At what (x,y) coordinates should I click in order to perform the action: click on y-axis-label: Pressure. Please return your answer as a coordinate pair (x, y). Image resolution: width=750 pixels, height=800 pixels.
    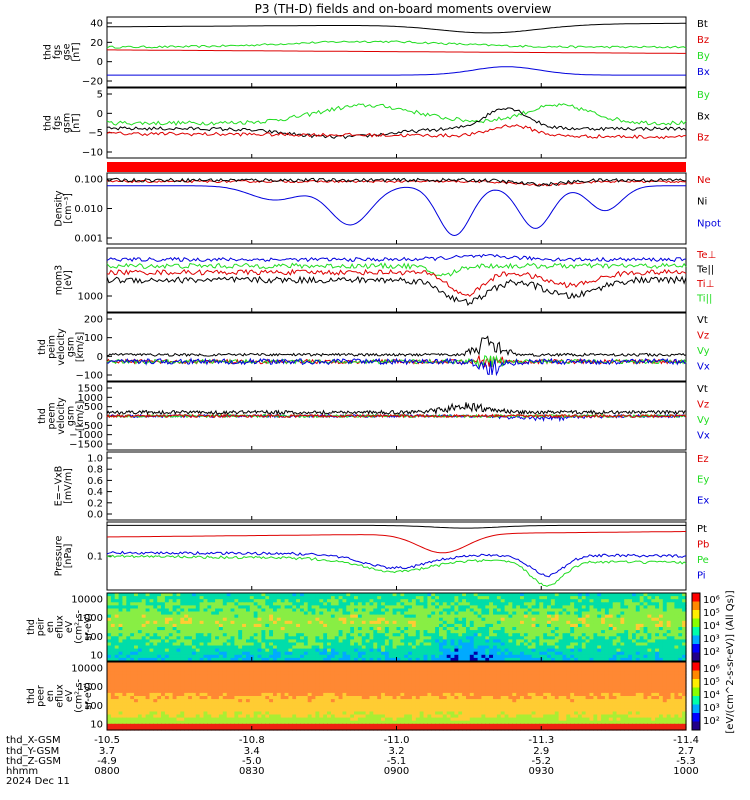
    Looking at the image, I should click on (59, 556).